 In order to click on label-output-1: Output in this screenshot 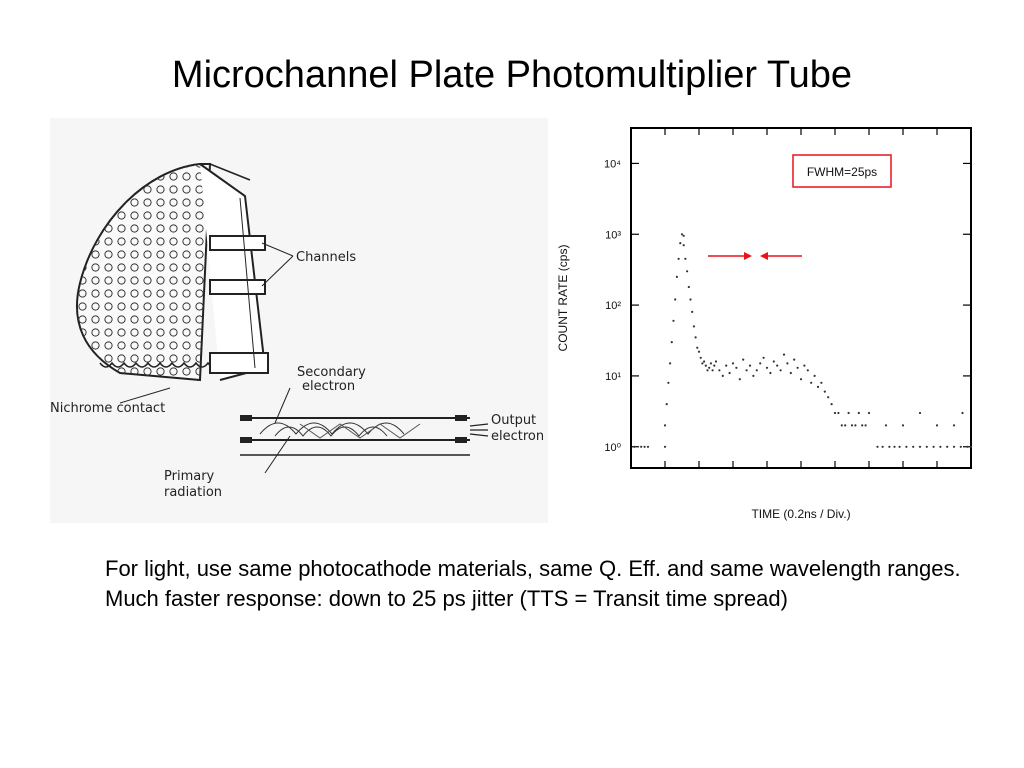, I will do `click(513, 420)`.